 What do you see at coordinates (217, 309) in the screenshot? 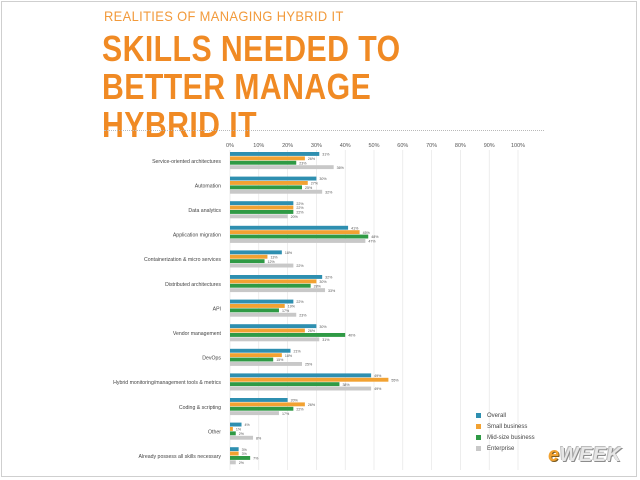
I see `category-label: API` at bounding box center [217, 309].